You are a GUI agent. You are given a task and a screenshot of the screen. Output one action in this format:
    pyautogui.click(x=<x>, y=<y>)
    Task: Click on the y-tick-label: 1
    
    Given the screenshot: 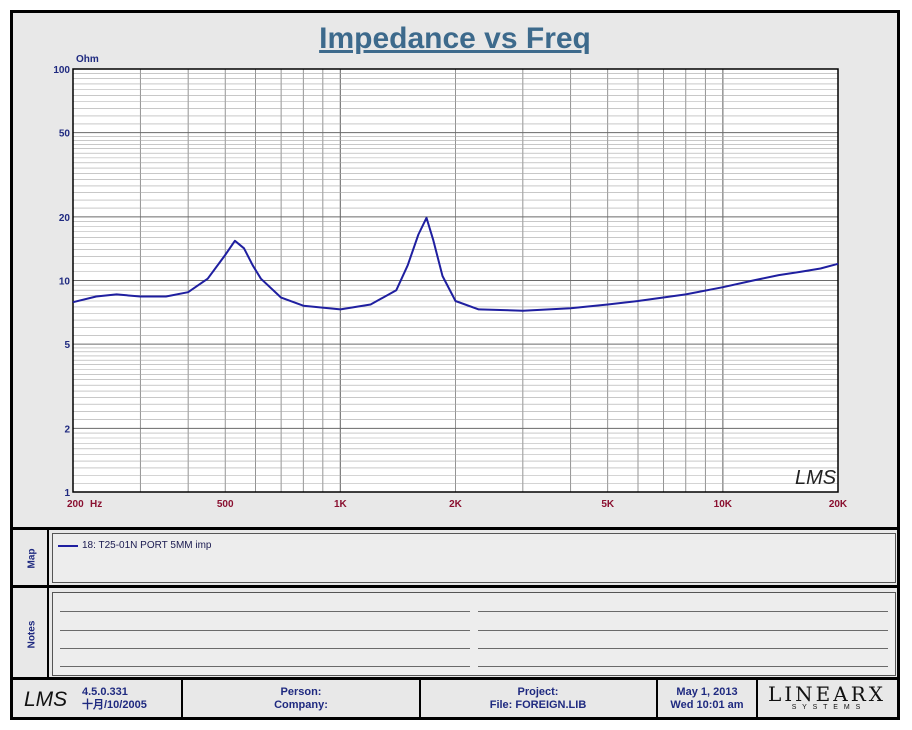 What is the action you would take?
    pyautogui.click(x=67, y=493)
    